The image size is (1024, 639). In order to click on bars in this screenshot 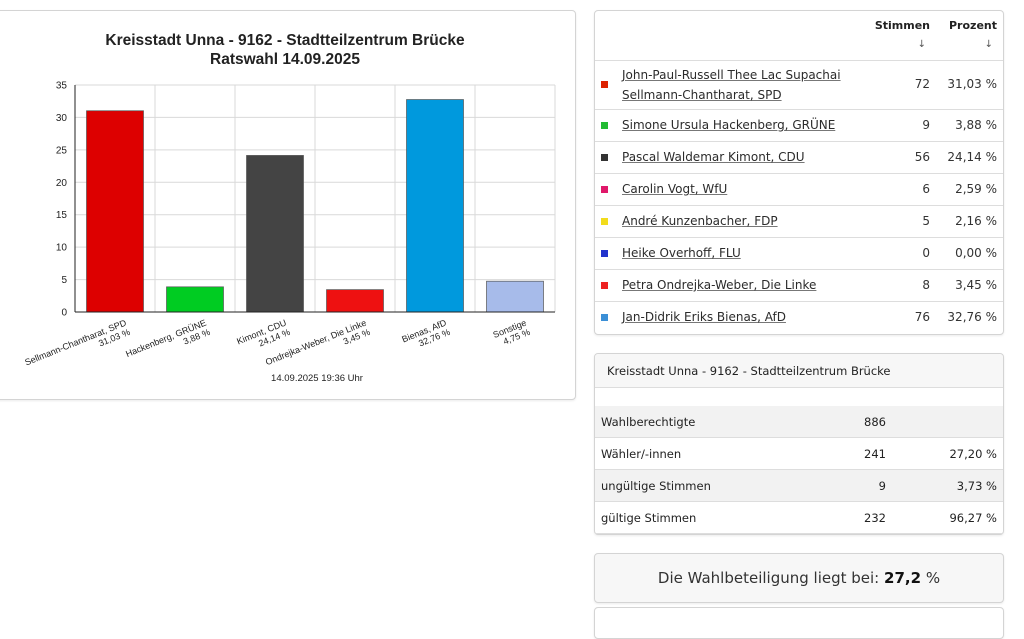, I will do `click(315, 206)`.